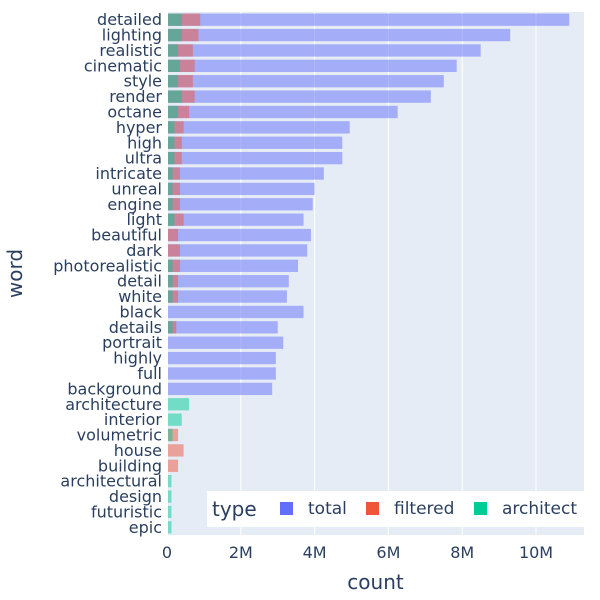 The image size is (600, 600). Describe the element at coordinates (235, 312) in the screenshot. I see `bar-total-black` at that location.